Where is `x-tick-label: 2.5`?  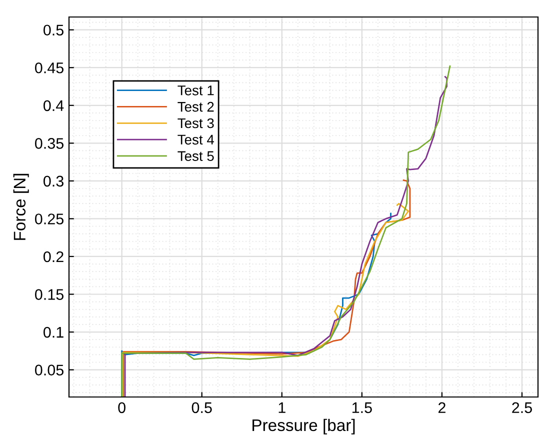
x-tick-label: 2.5 is located at coordinates (522, 408).